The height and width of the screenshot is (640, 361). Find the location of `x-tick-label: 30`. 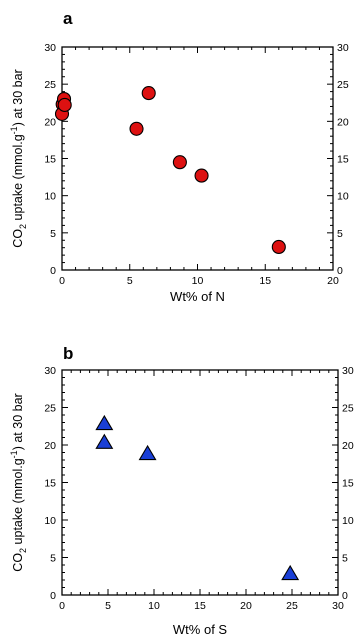

x-tick-label: 30 is located at coordinates (338, 606).